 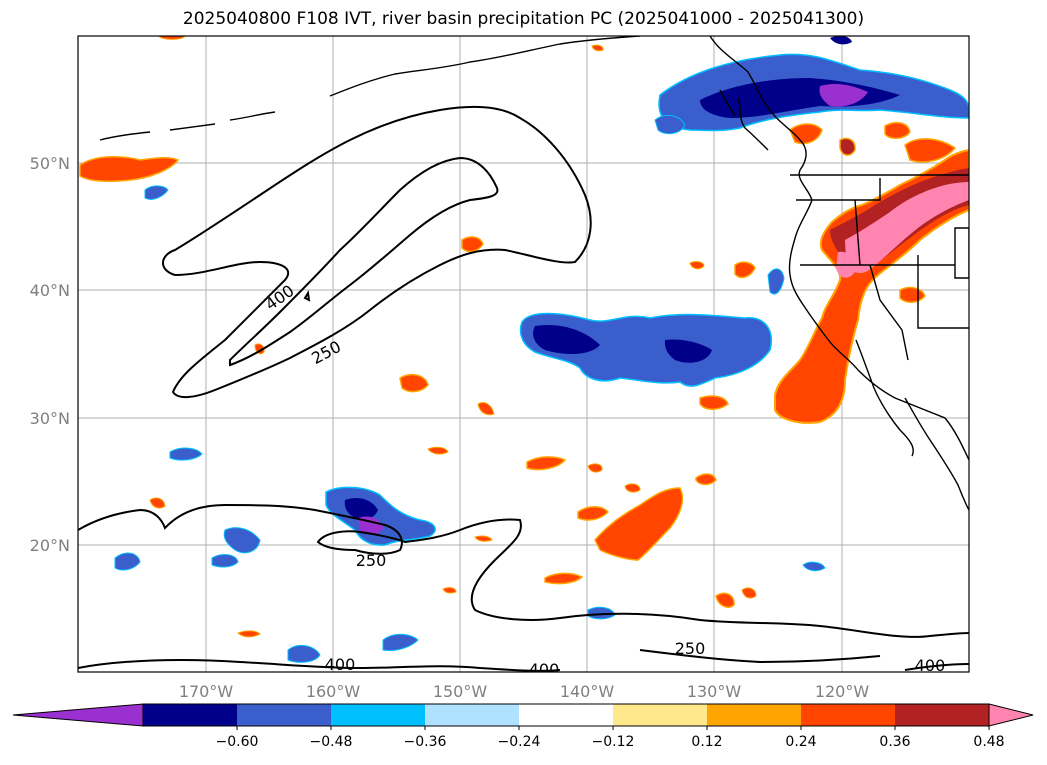 I want to click on colorbar-tick-label: −0.36, so click(x=425, y=742).